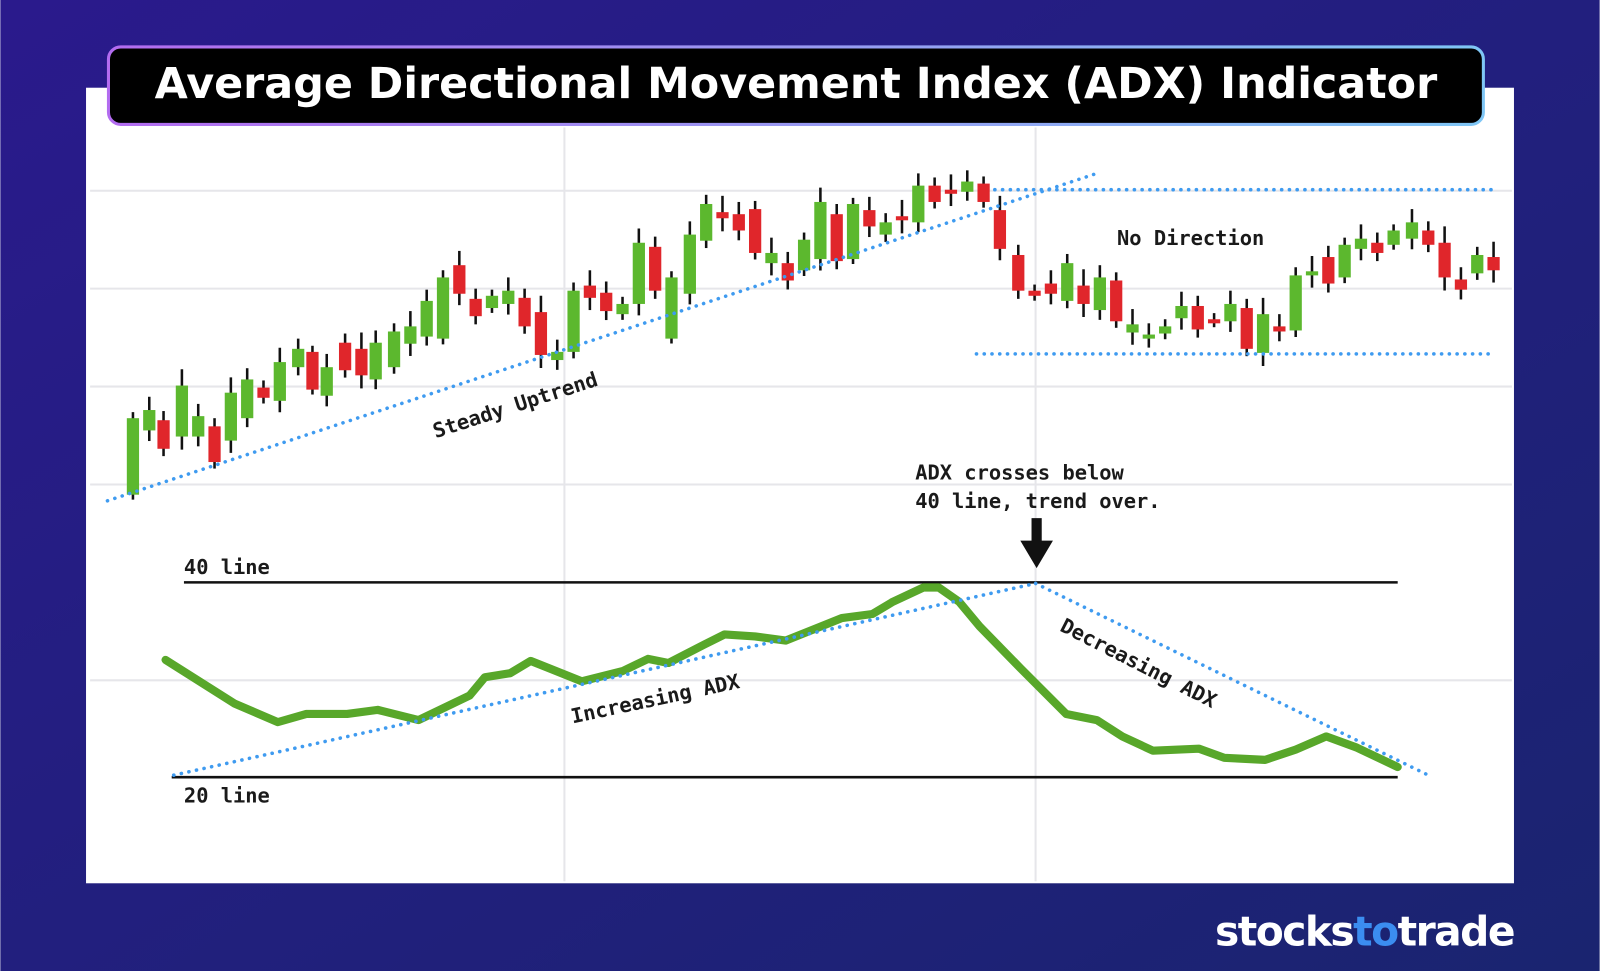  What do you see at coordinates (1375, 932) in the screenshot?
I see `logo-highlight: to` at bounding box center [1375, 932].